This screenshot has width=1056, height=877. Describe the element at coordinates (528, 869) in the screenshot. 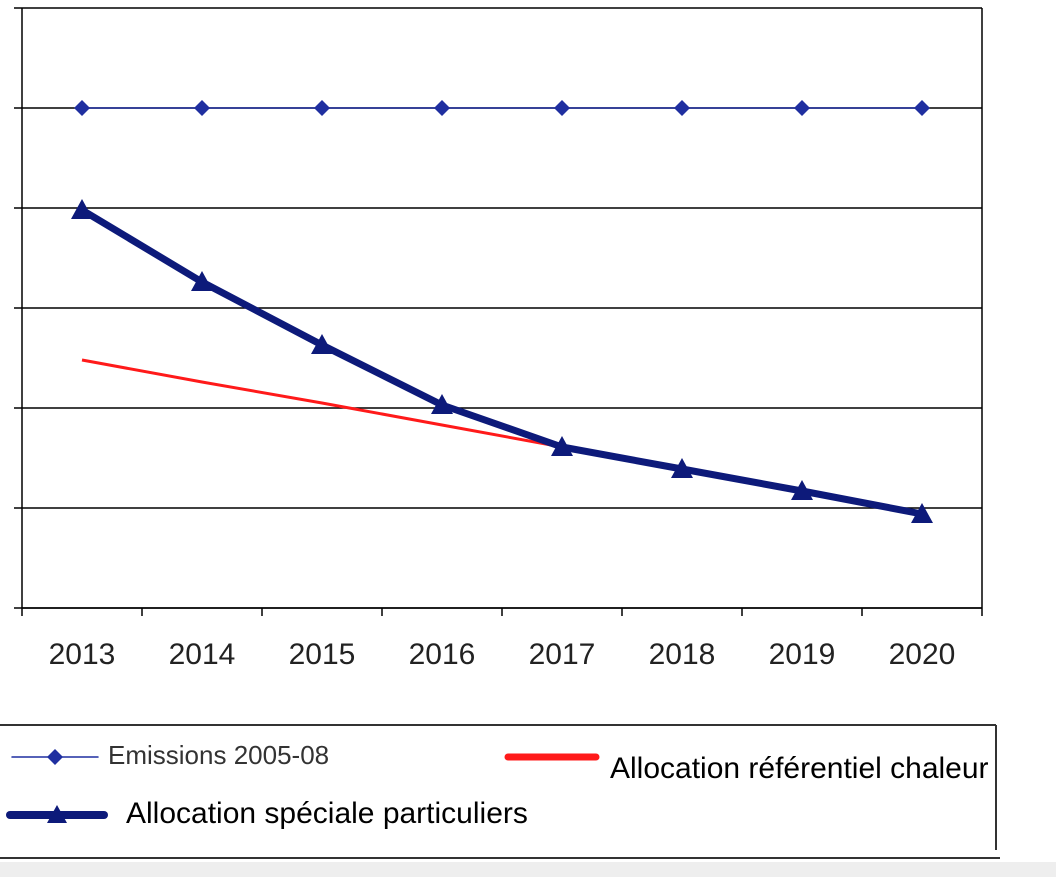

I see `footer-band` at that location.